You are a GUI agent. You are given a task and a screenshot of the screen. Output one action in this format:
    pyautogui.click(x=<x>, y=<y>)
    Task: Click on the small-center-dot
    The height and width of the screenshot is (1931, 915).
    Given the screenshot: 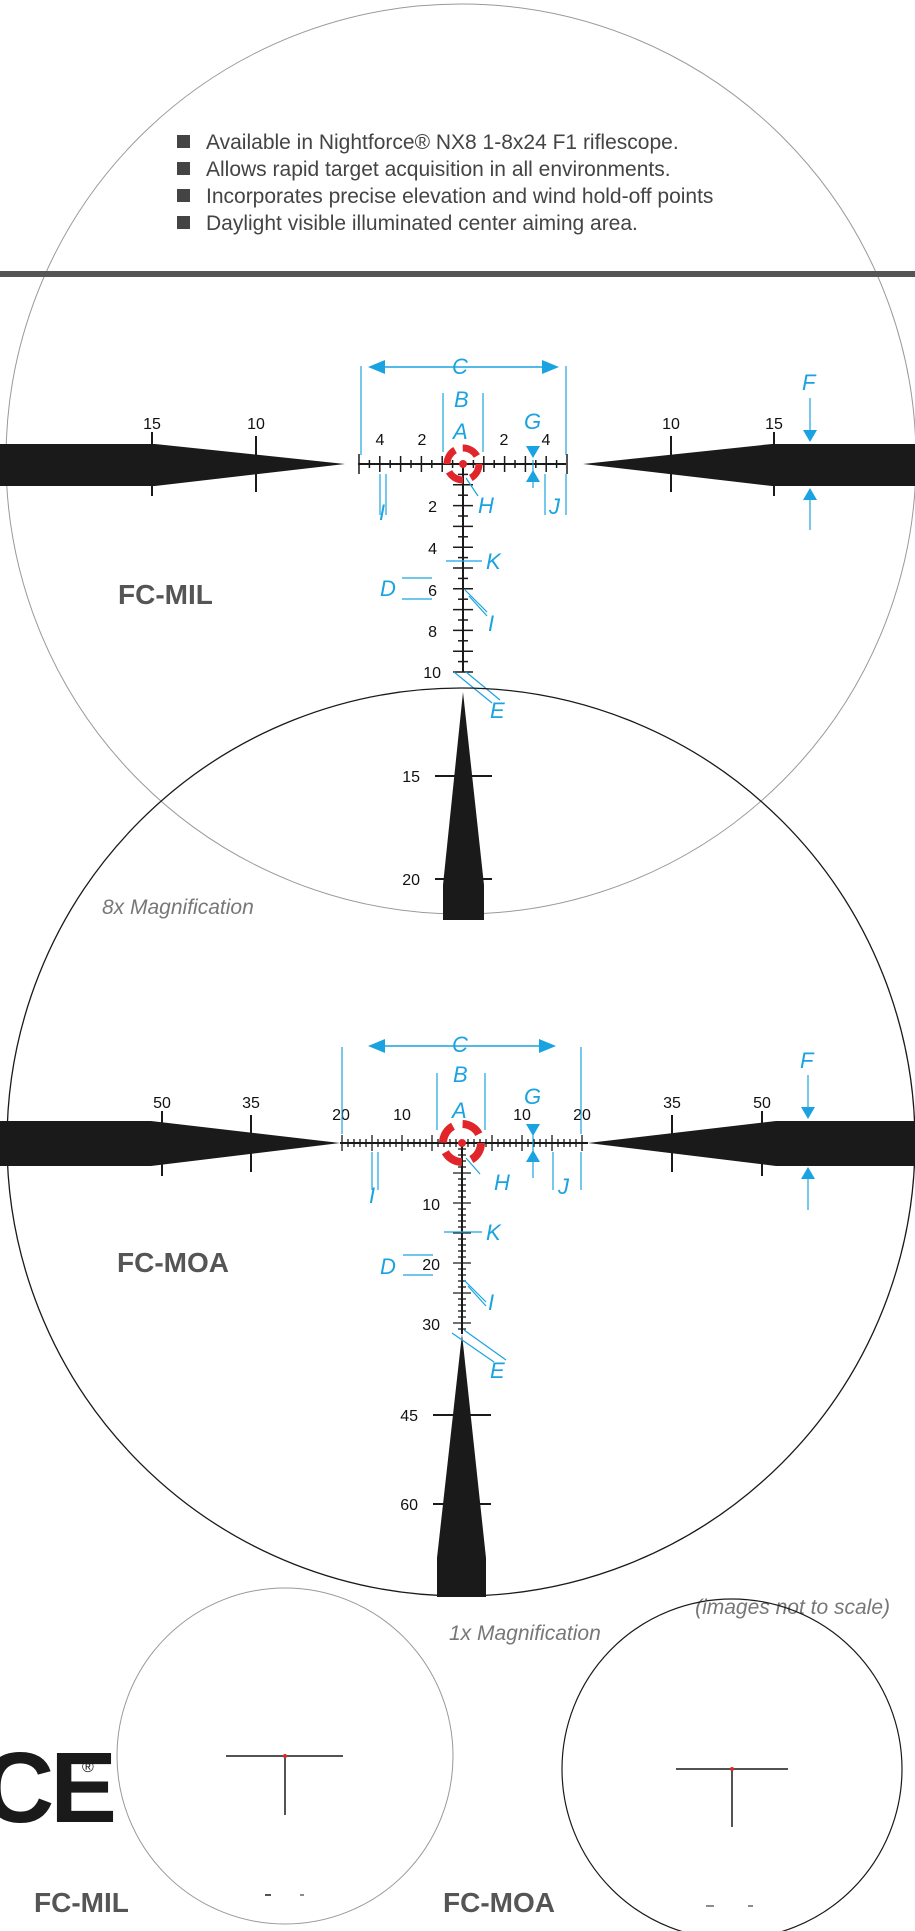 What is the action you would take?
    pyautogui.click(x=285, y=1756)
    